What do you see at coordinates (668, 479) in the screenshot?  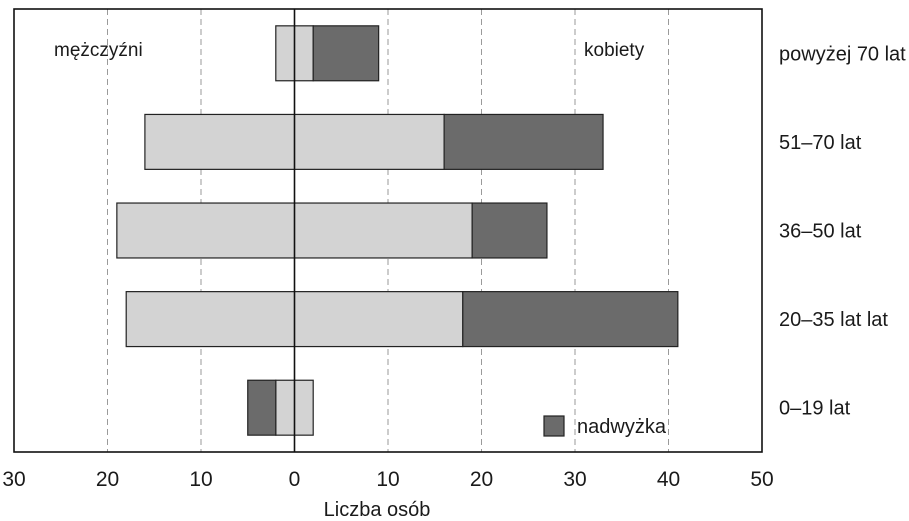 I see `x-tick-label: 40` at bounding box center [668, 479].